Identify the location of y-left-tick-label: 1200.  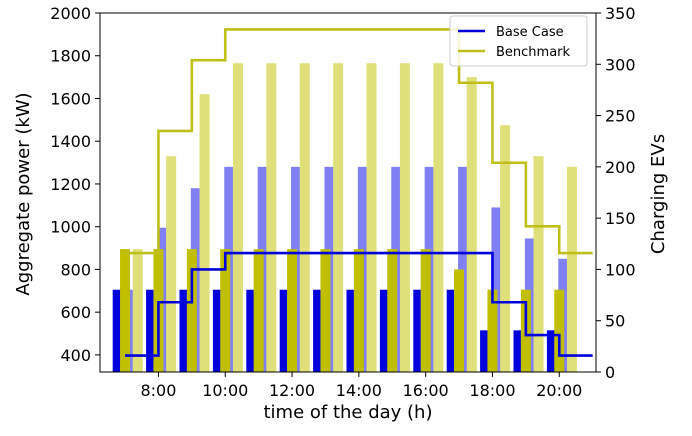
(70, 184).